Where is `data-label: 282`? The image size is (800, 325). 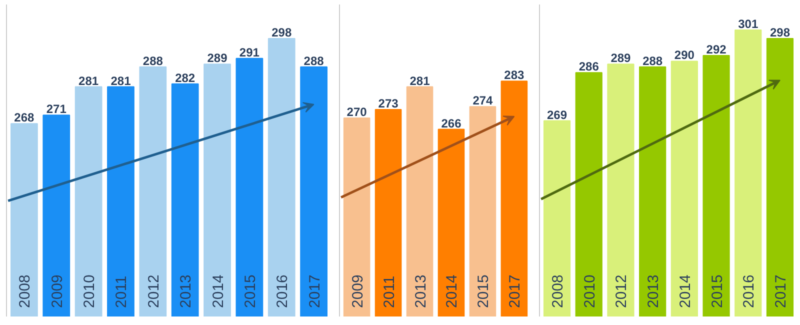 data-label: 282 is located at coordinates (185, 77).